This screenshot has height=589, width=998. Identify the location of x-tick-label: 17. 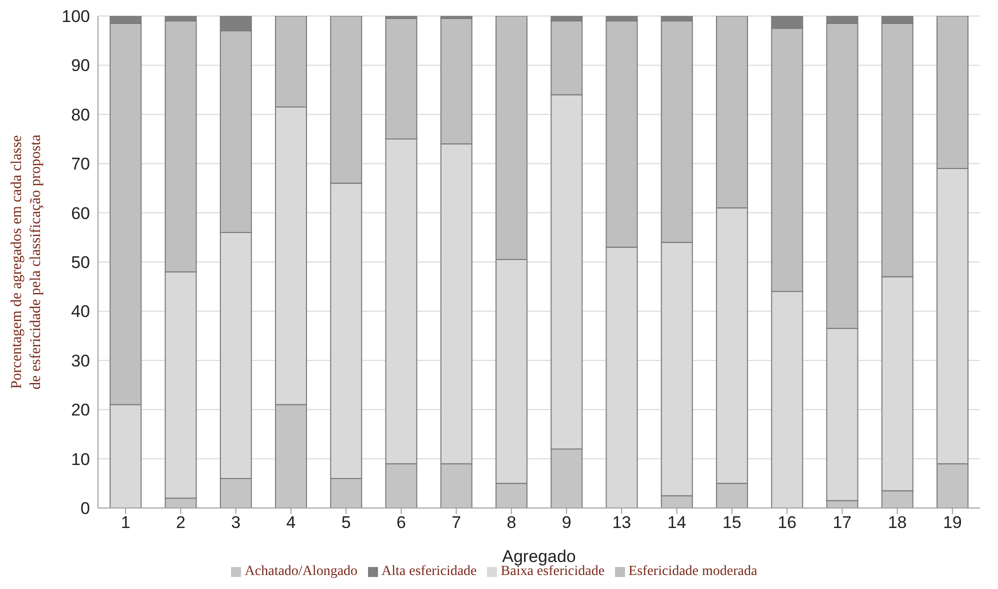
(842, 522).